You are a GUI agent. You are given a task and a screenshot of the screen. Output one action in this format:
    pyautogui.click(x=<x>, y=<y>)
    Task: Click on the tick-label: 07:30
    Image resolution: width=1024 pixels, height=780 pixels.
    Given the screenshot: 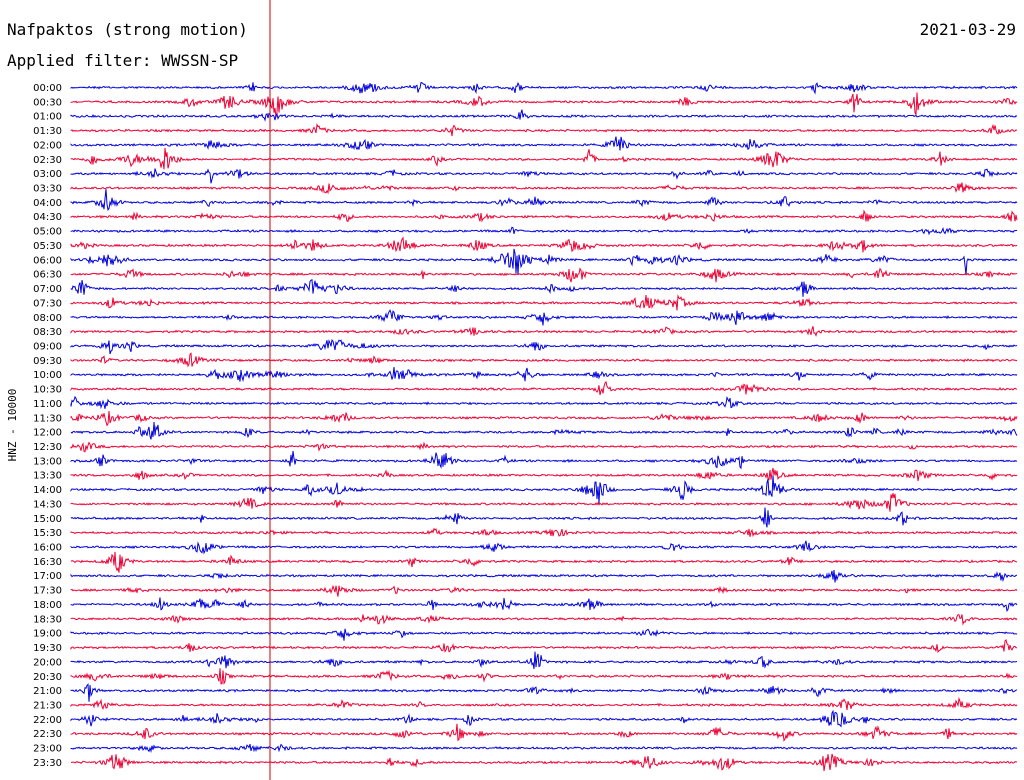 What is the action you would take?
    pyautogui.click(x=47, y=303)
    